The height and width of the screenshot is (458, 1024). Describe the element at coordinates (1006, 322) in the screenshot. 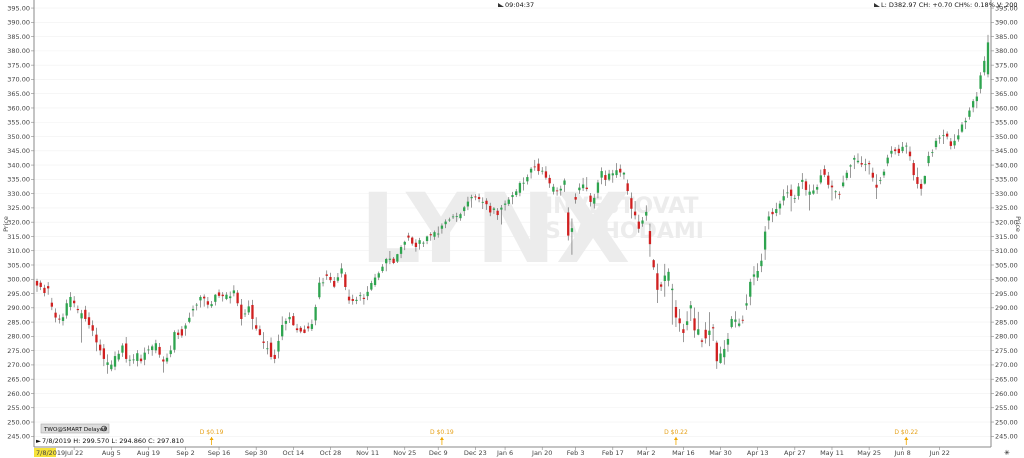

I see `y-tick-label: 285.00` at that location.